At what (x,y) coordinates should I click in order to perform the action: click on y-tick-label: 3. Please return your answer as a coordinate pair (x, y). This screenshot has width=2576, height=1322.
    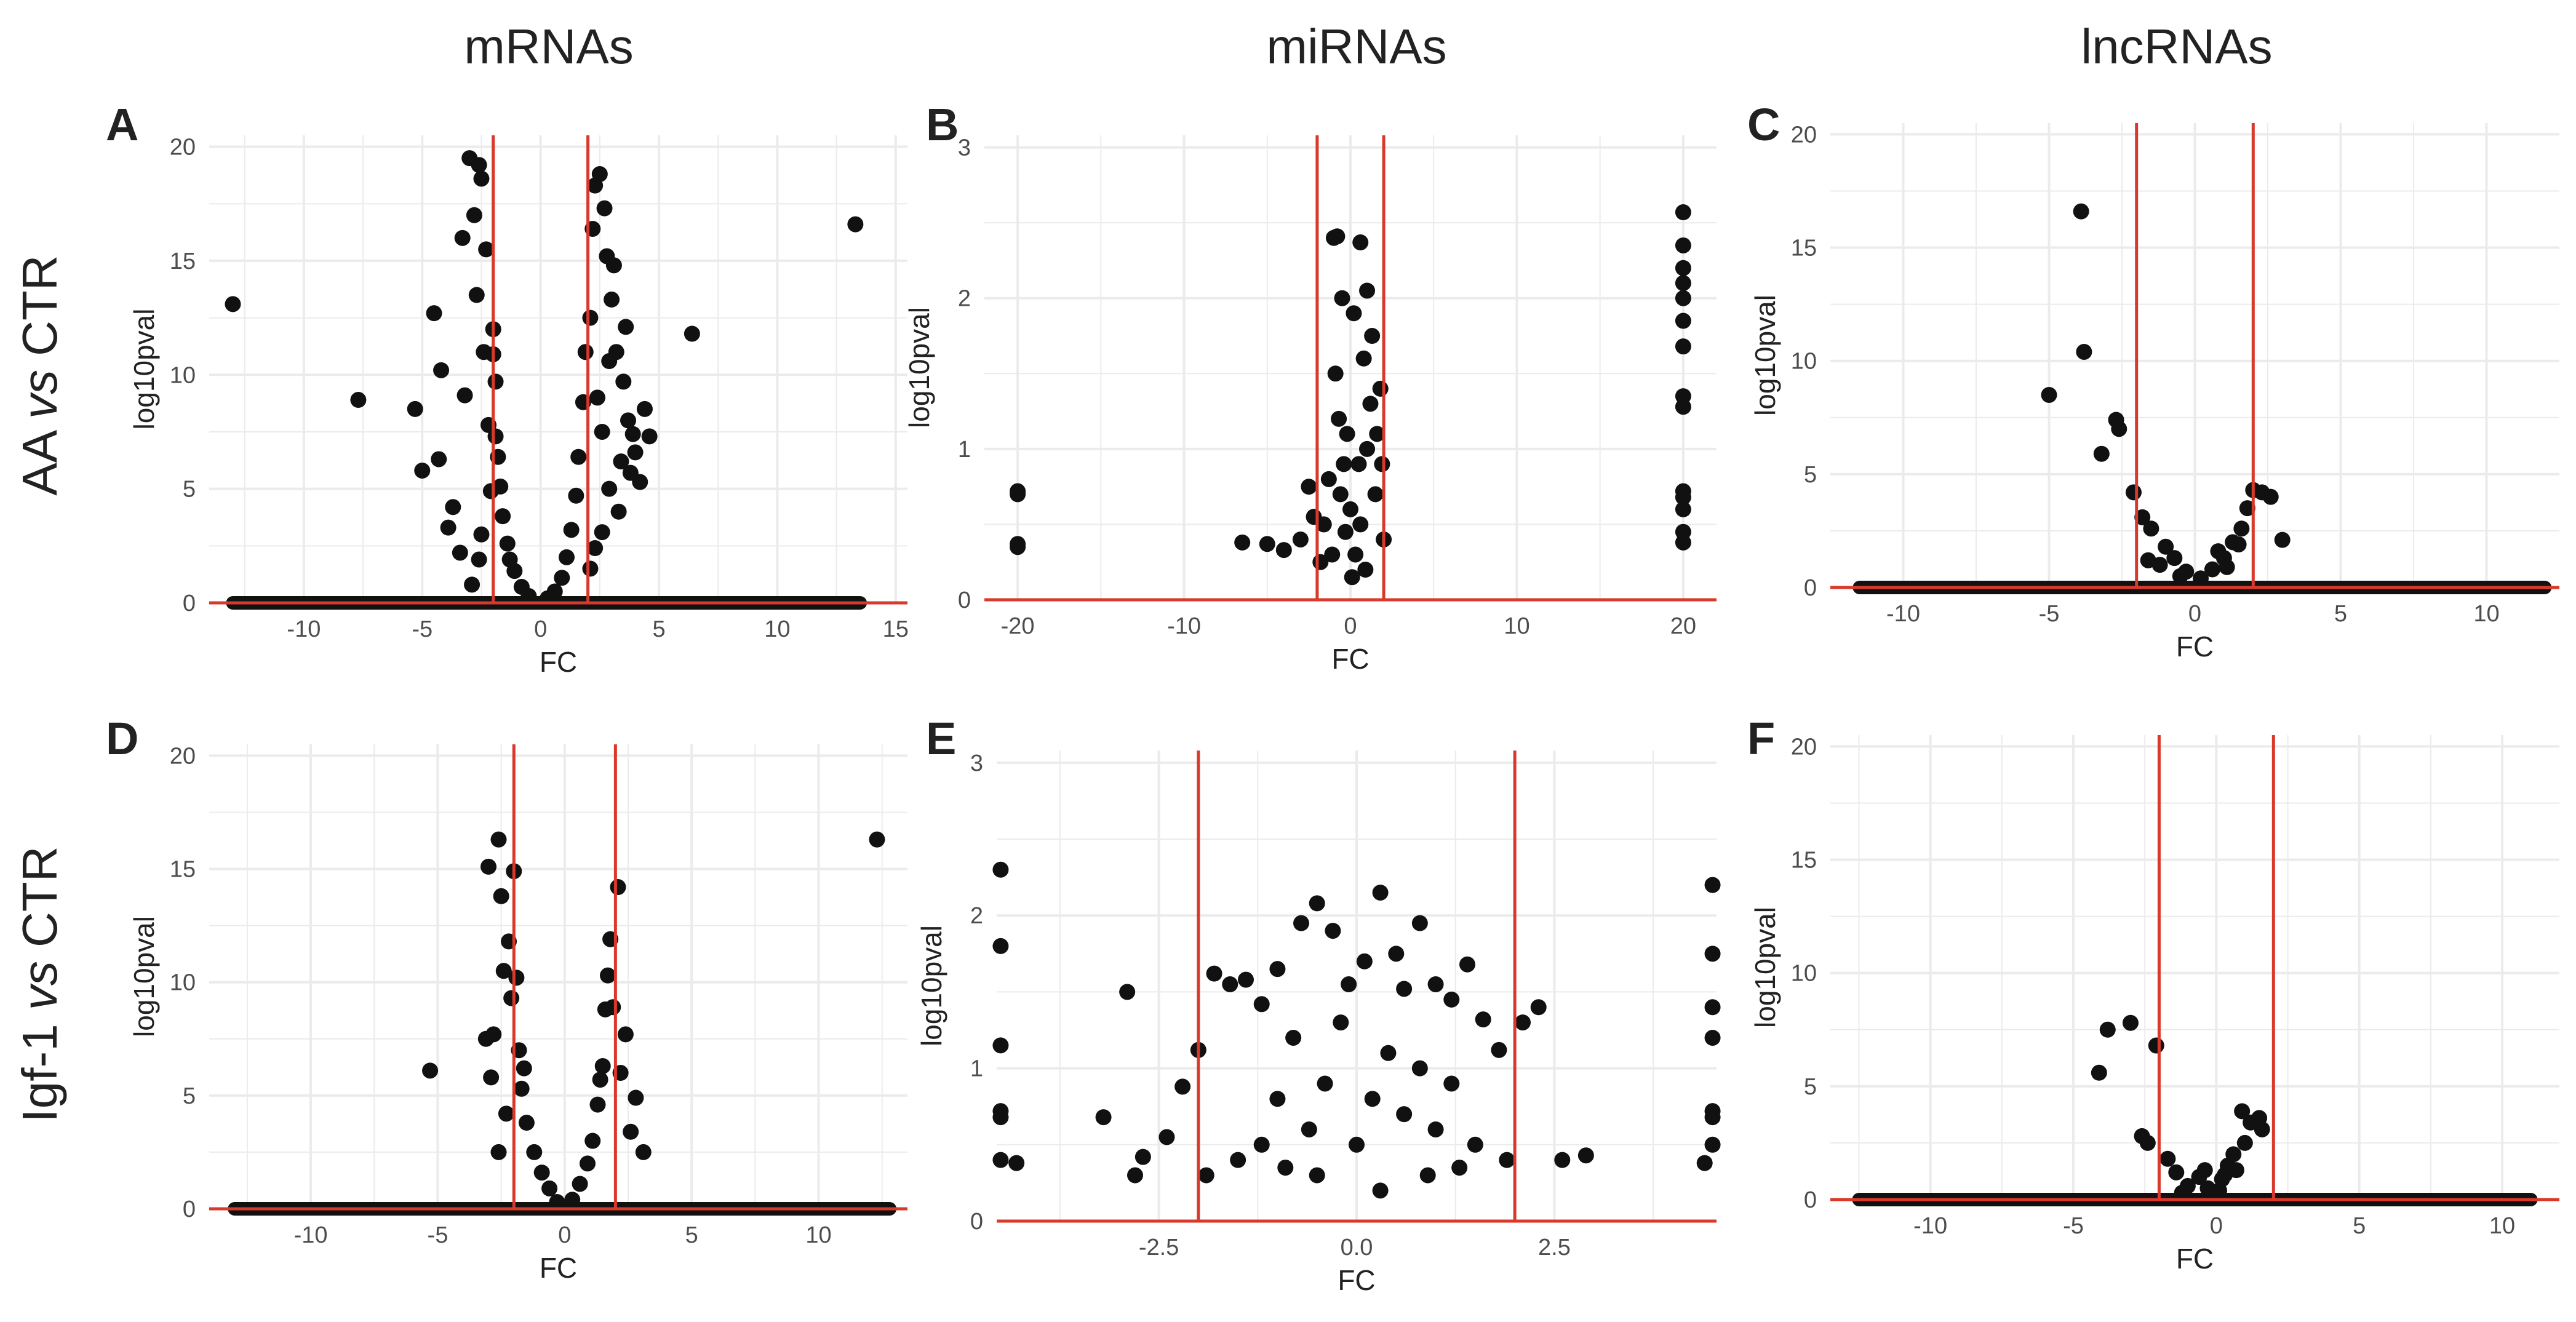
    Looking at the image, I should click on (964, 148).